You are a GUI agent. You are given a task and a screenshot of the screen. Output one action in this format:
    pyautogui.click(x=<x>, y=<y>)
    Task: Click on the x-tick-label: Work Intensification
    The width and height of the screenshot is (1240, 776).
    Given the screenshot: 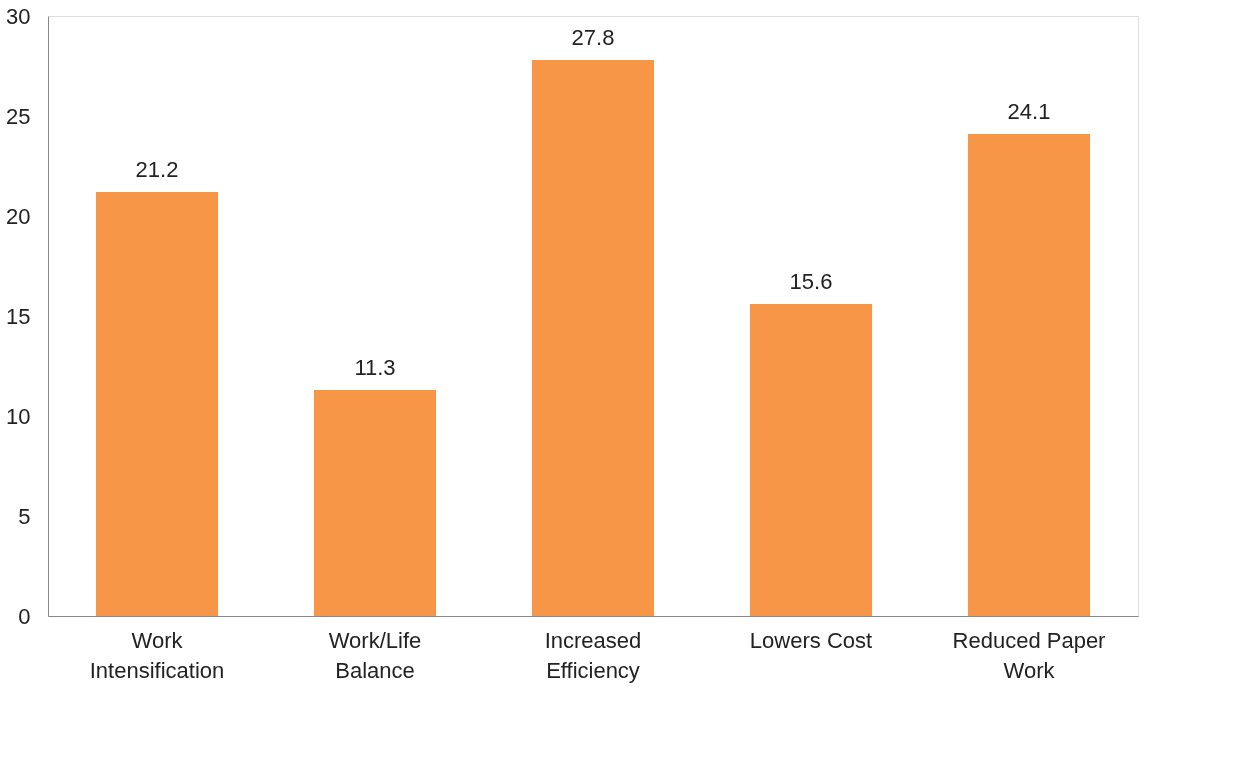 What is the action you would take?
    pyautogui.click(x=157, y=655)
    